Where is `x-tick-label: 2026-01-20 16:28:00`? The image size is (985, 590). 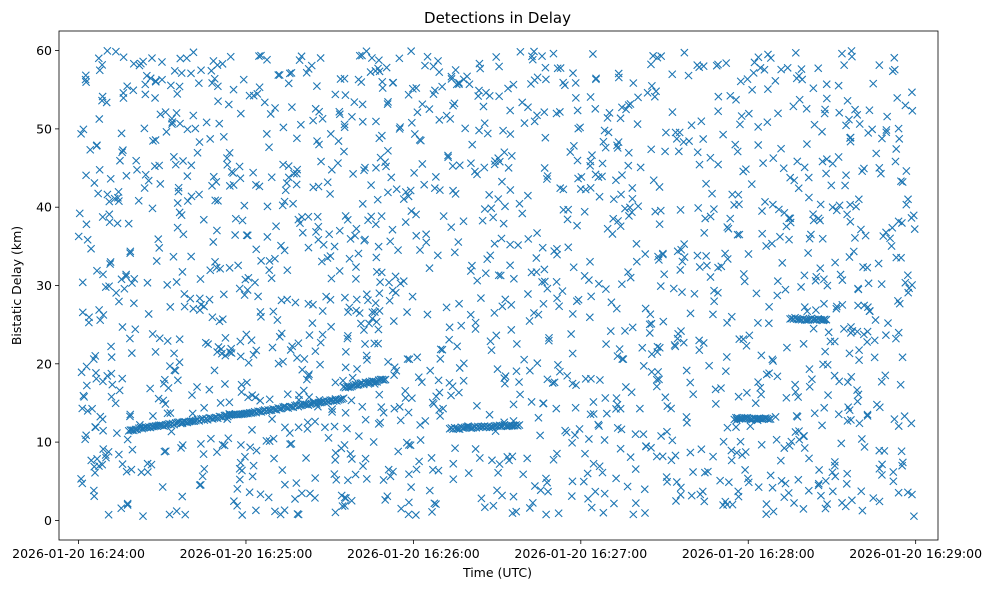 x-tick-label: 2026-01-20 16:28:00 is located at coordinates (748, 553).